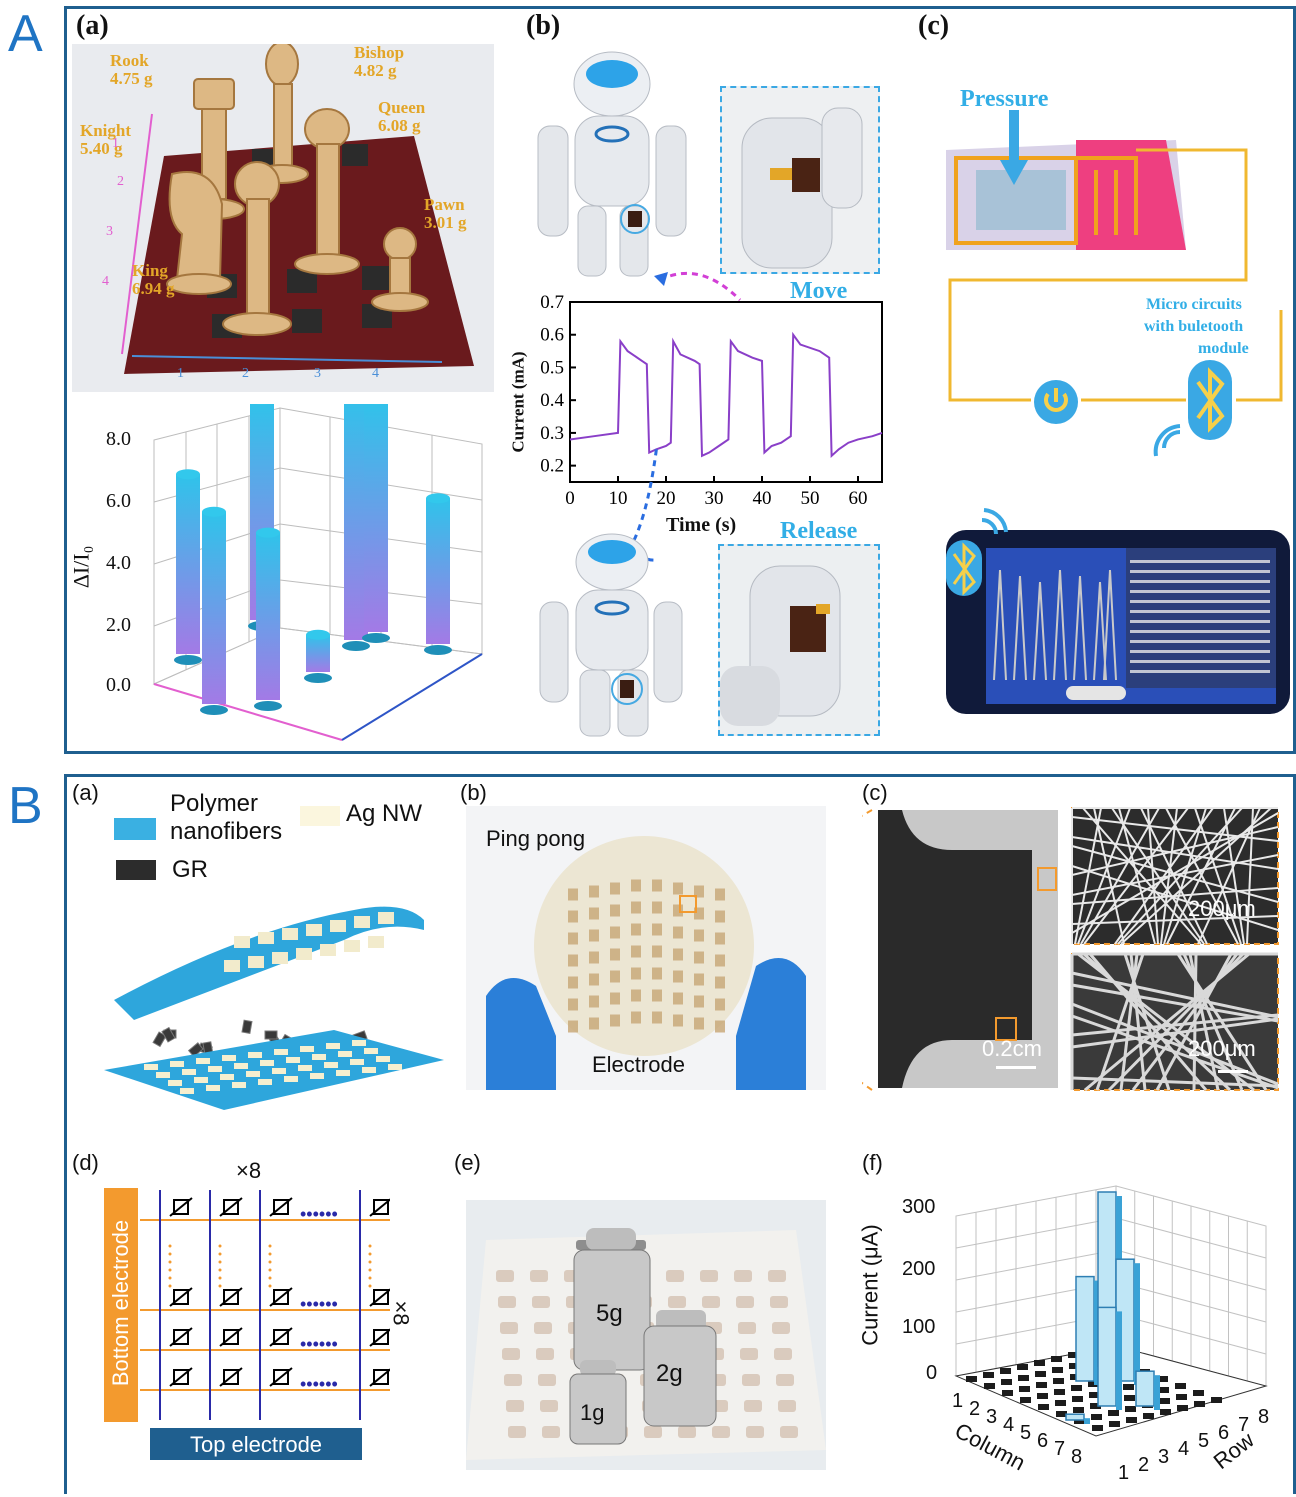  Describe the element at coordinates (318, 564) in the screenshot. I see `chart-3d-delta-i-svg` at that location.